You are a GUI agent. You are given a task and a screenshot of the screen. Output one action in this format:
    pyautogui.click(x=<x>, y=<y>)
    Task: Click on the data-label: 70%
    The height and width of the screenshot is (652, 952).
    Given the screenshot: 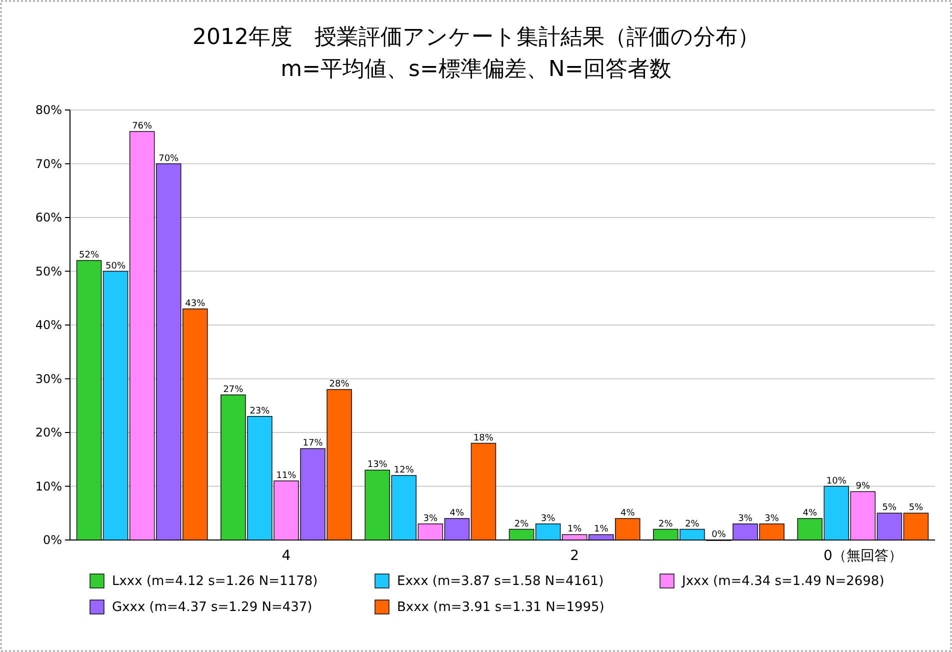 What is the action you would take?
    pyautogui.click(x=169, y=159)
    